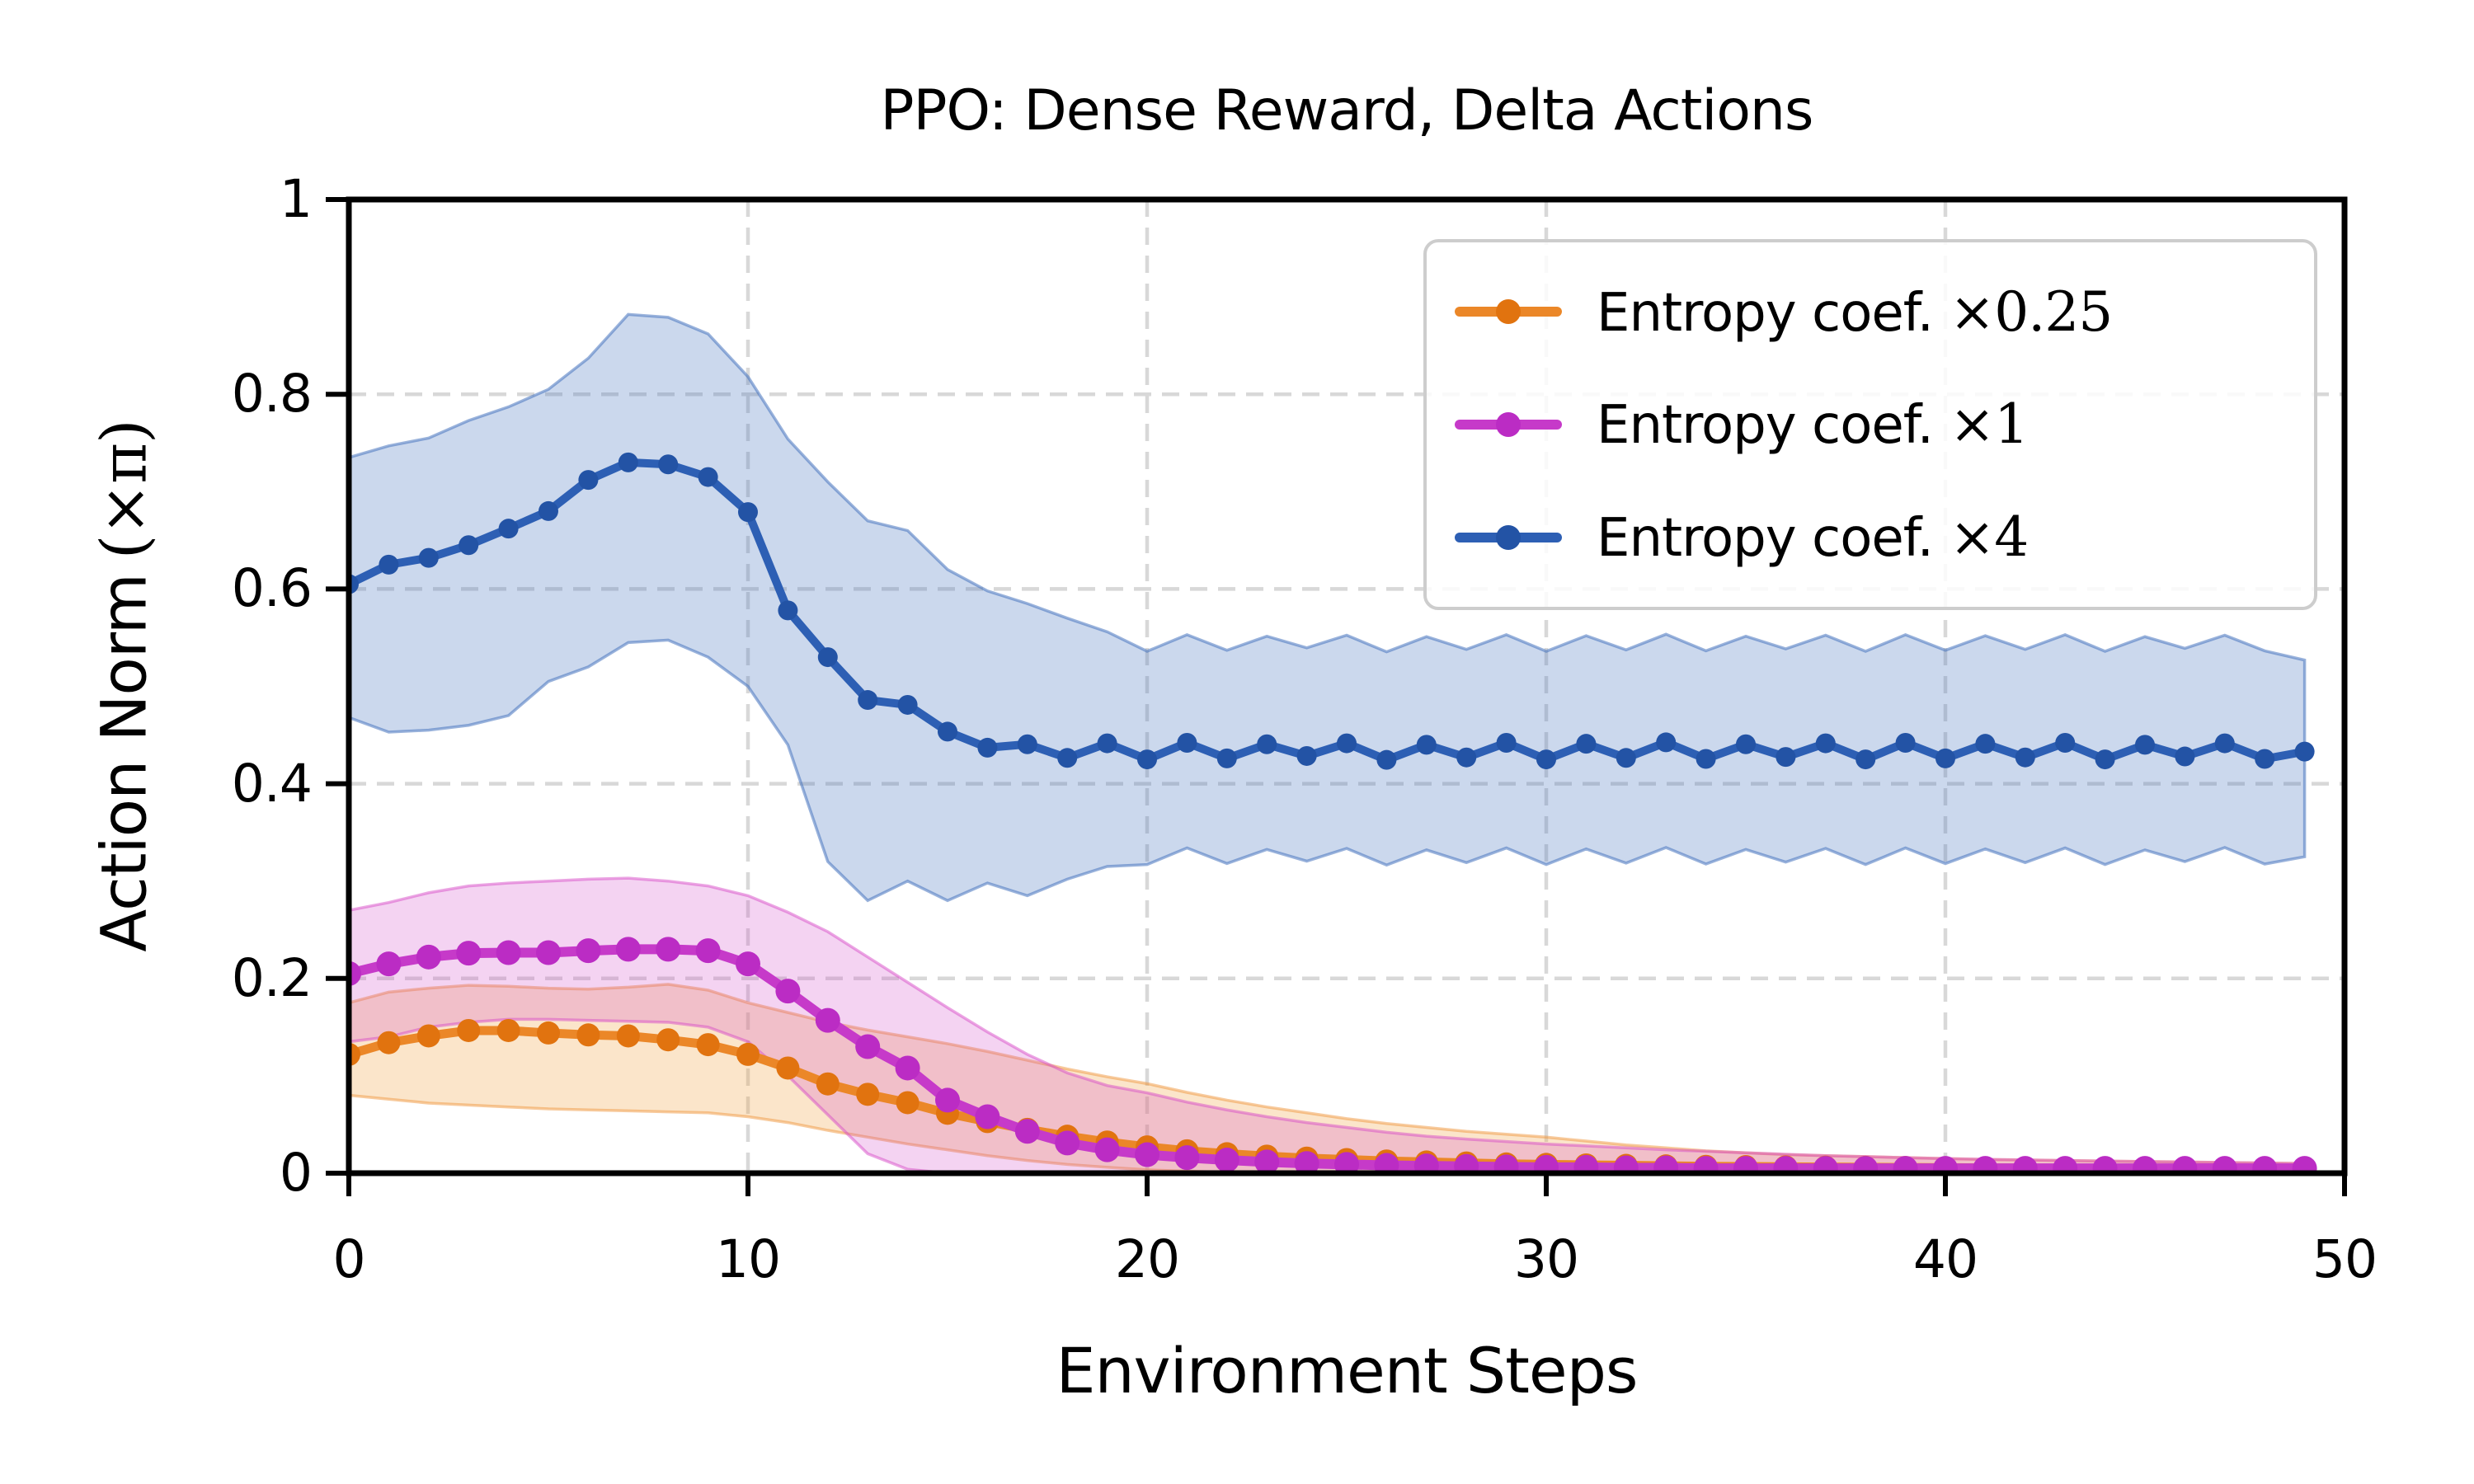 Image resolution: width=2474 pixels, height=1484 pixels. Describe the element at coordinates (1347, 111) in the screenshot. I see `chart-title: PPO: Dense Reward, Delta Actions` at that location.